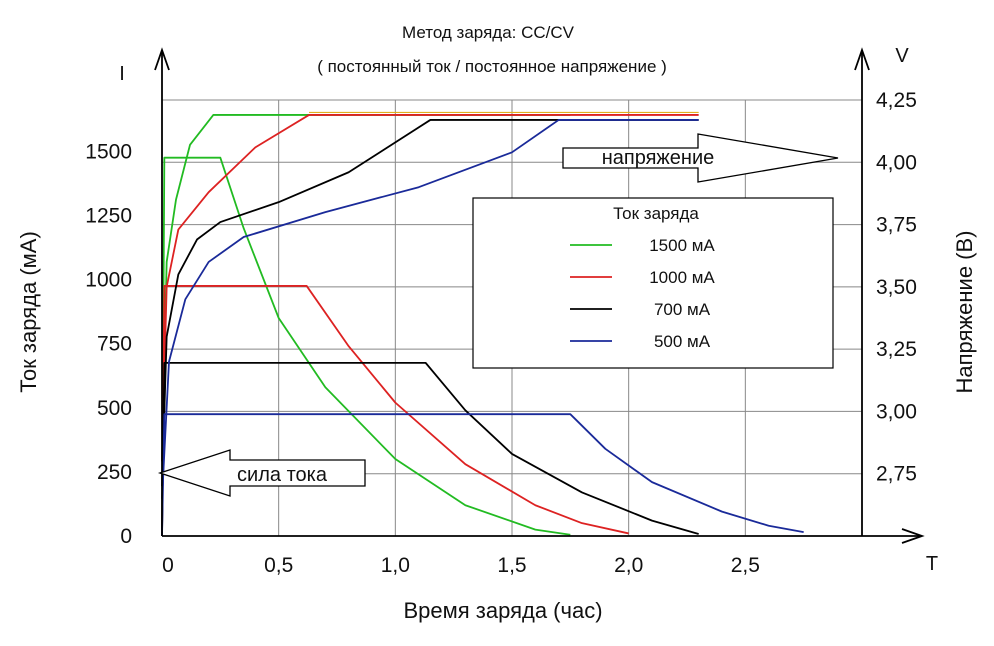 The width and height of the screenshot is (994, 646). I want to click on y-tick-label: 500, so click(114, 408).